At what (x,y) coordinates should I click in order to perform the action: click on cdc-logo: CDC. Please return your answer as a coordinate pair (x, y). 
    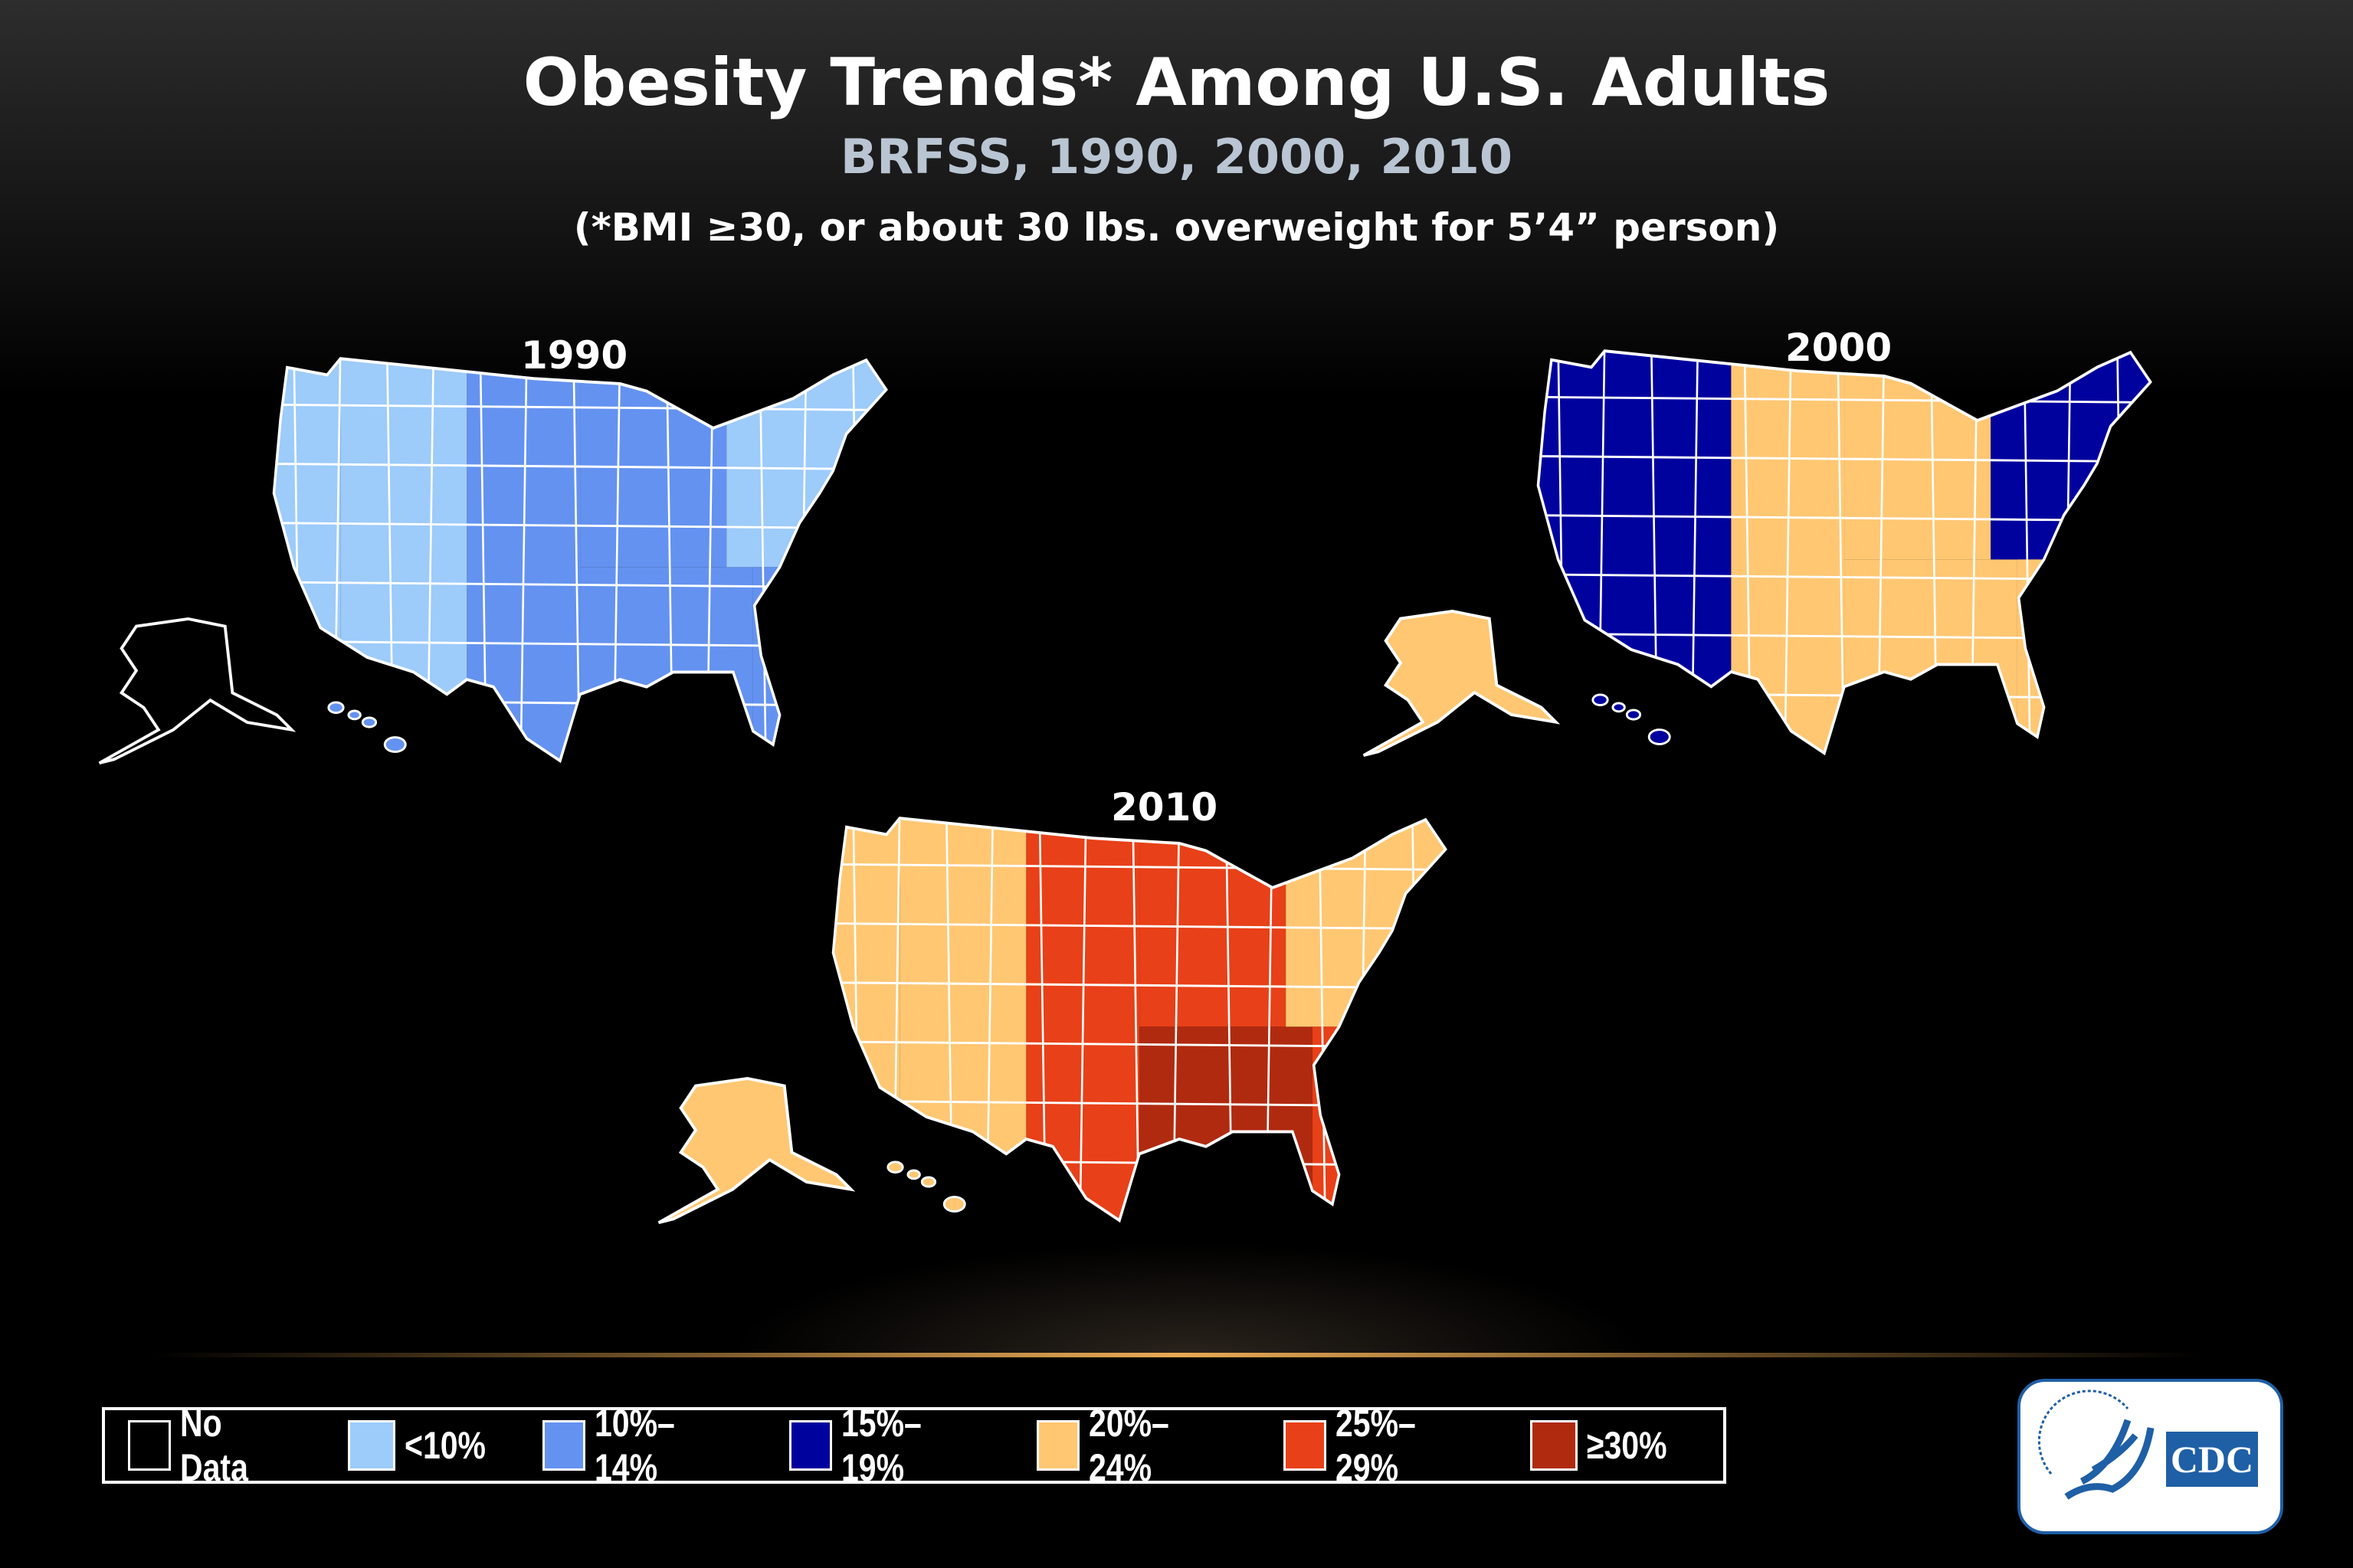
    Looking at the image, I should click on (2150, 1456).